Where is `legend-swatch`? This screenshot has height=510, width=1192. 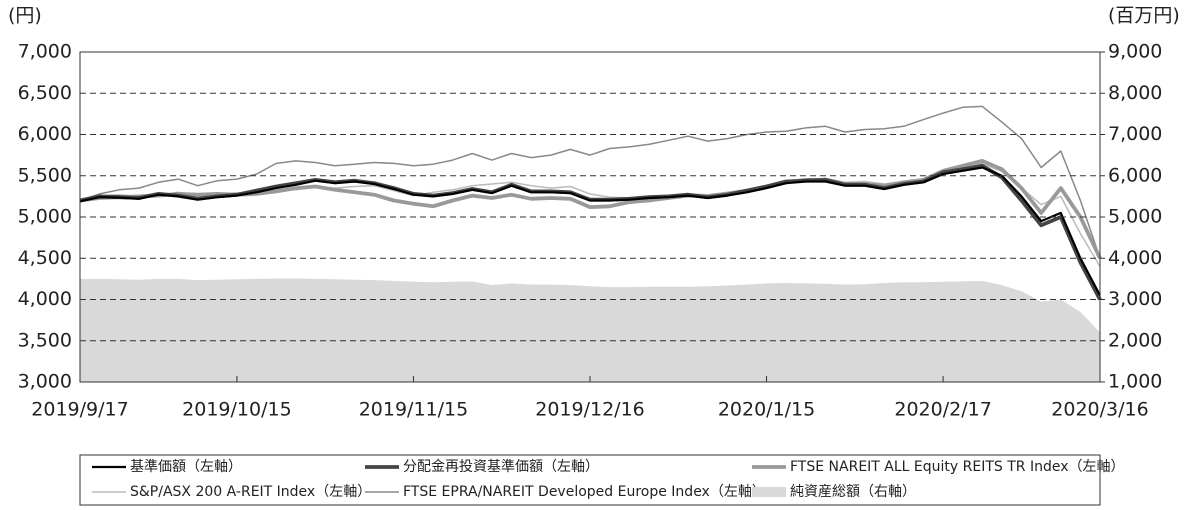
legend-swatch is located at coordinates (769, 492).